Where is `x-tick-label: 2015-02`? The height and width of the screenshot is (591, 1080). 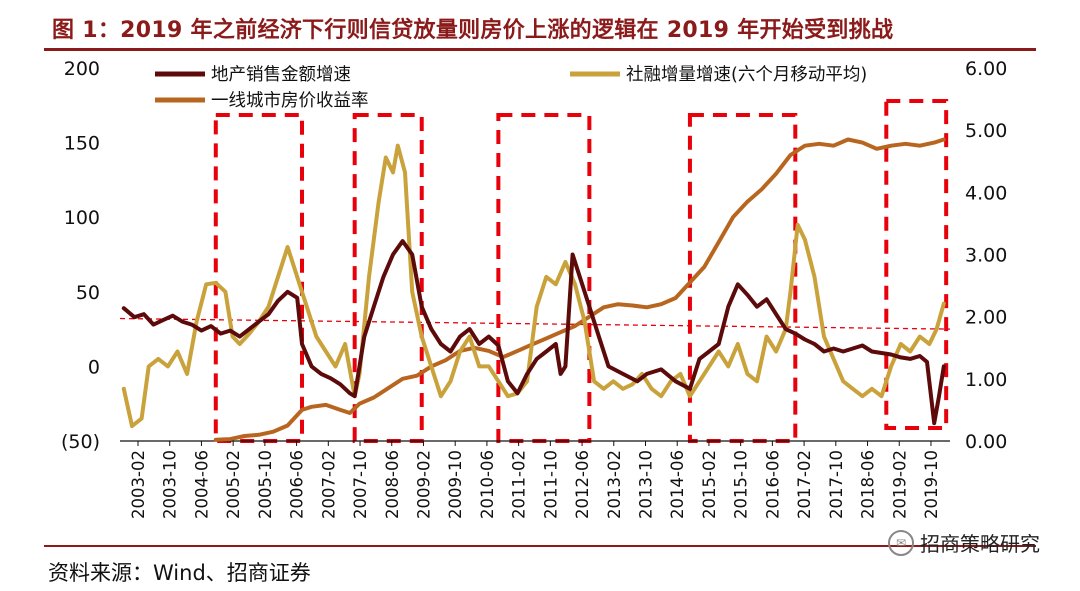 x-tick-label: 2015-02 is located at coordinates (709, 484).